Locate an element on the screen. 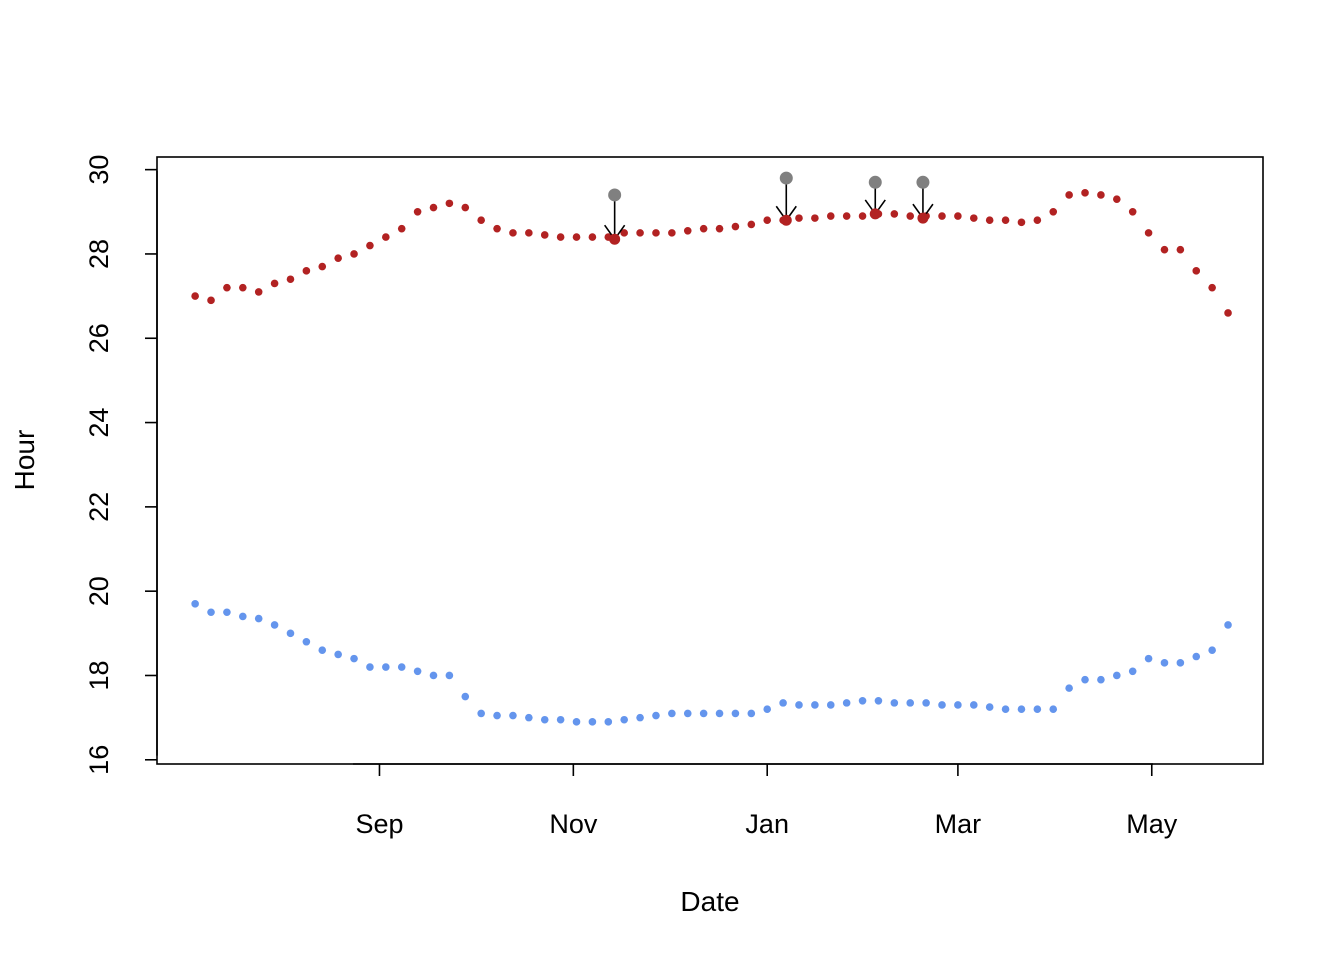 This screenshot has height=960, width=1344. x-axis-title: Date is located at coordinates (709, 901).